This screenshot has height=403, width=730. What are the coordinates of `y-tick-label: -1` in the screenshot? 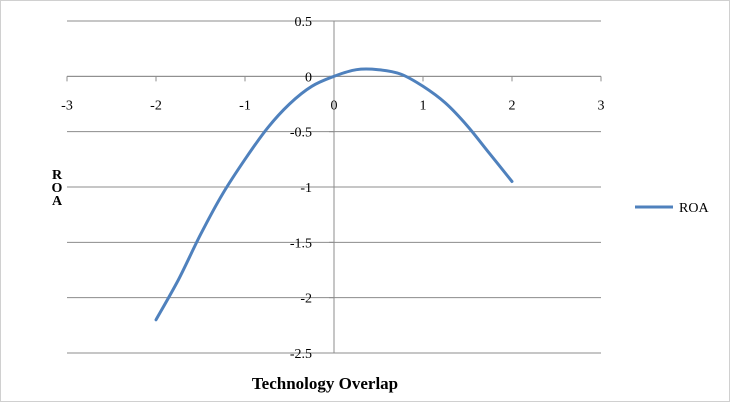 It's located at (306, 188).